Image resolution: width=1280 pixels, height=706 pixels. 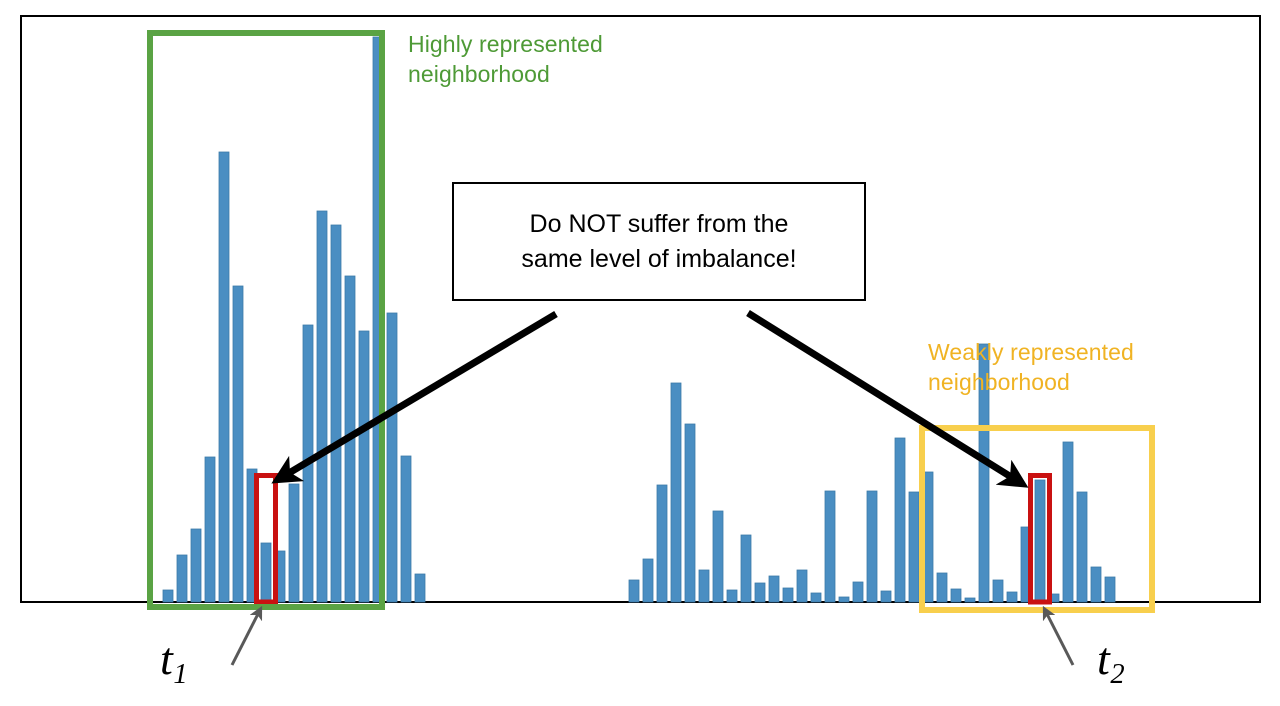 I want to click on tick-label-t2-base: t, so click(x=1103, y=658).